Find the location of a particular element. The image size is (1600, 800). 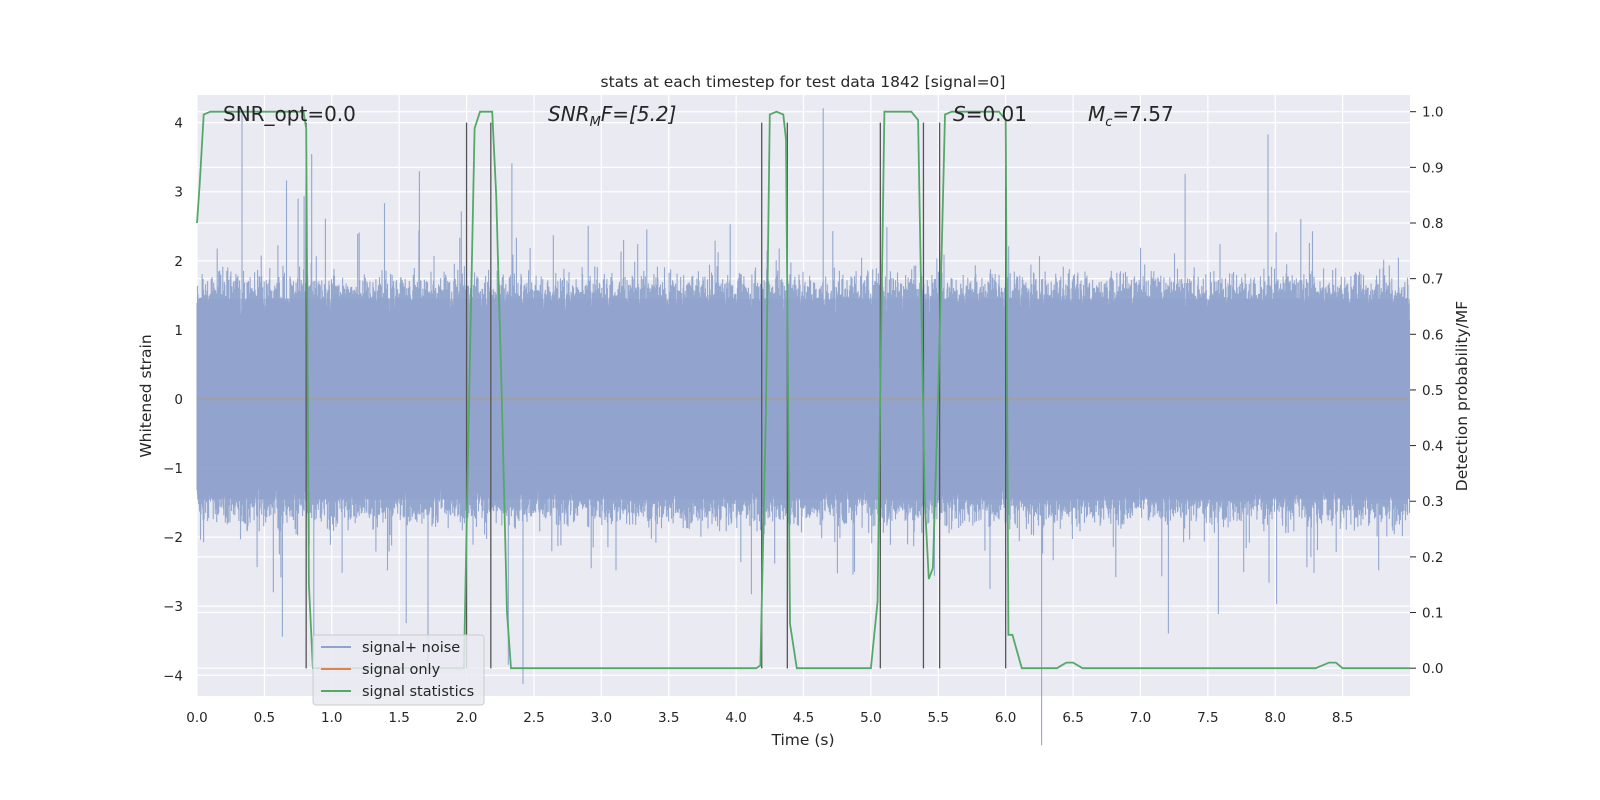

legend-label-signal-statistics: signal statistics is located at coordinates (418, 692).